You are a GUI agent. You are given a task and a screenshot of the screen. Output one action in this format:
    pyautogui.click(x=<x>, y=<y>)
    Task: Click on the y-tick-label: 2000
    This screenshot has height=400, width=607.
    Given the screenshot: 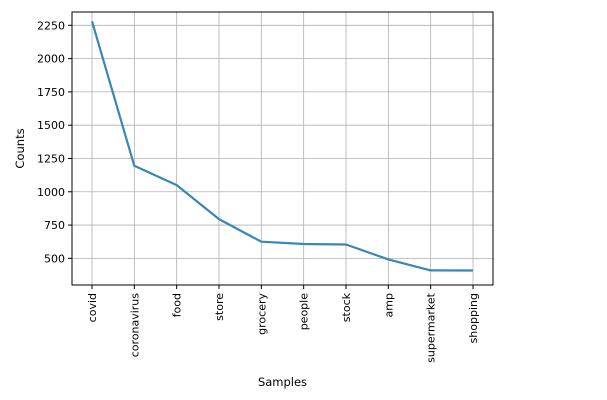 What is the action you would take?
    pyautogui.click(x=51, y=59)
    